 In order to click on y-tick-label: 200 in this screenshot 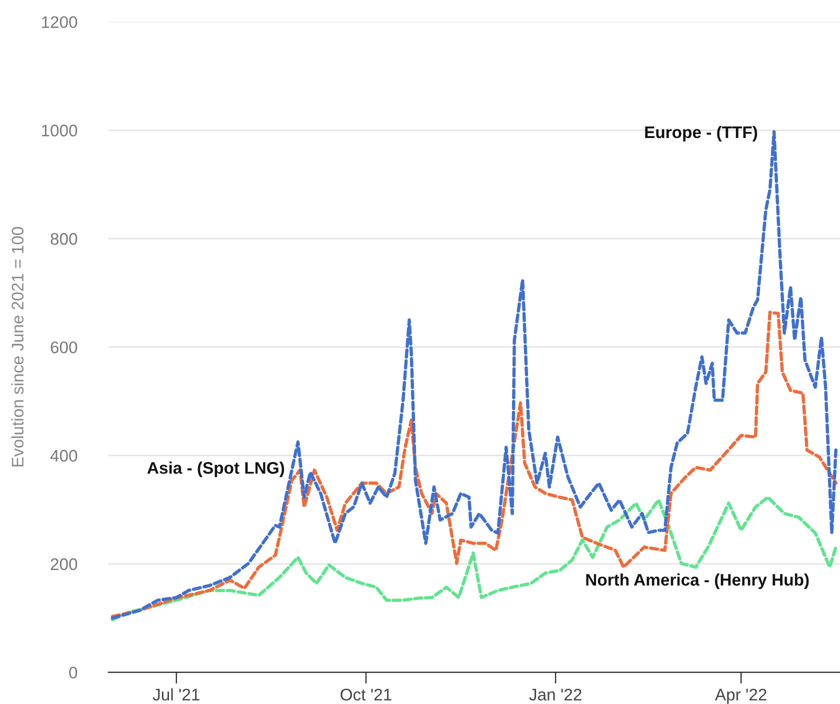, I will do `click(64, 564)`.